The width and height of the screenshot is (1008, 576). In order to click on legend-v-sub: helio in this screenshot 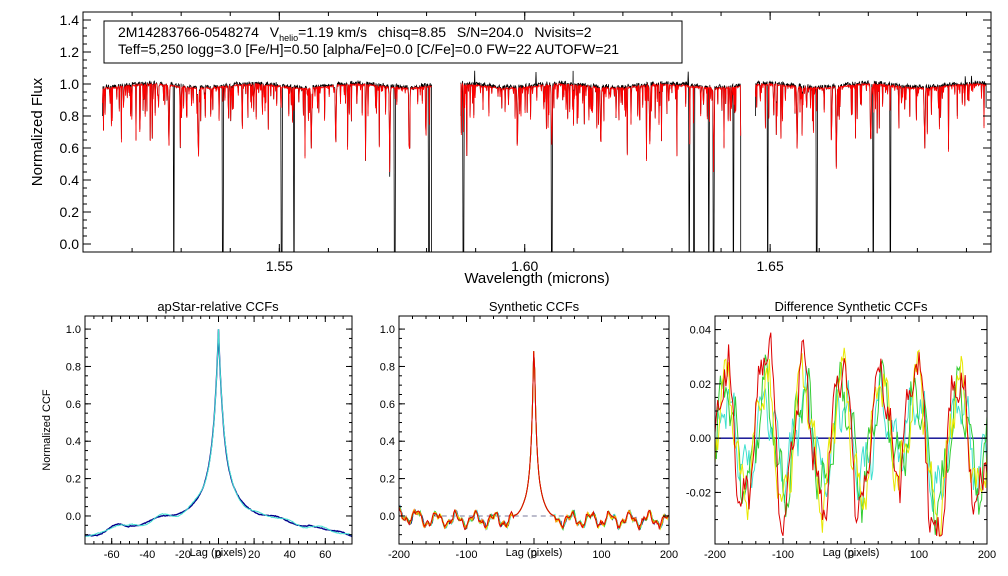, I will do `click(288, 38)`.